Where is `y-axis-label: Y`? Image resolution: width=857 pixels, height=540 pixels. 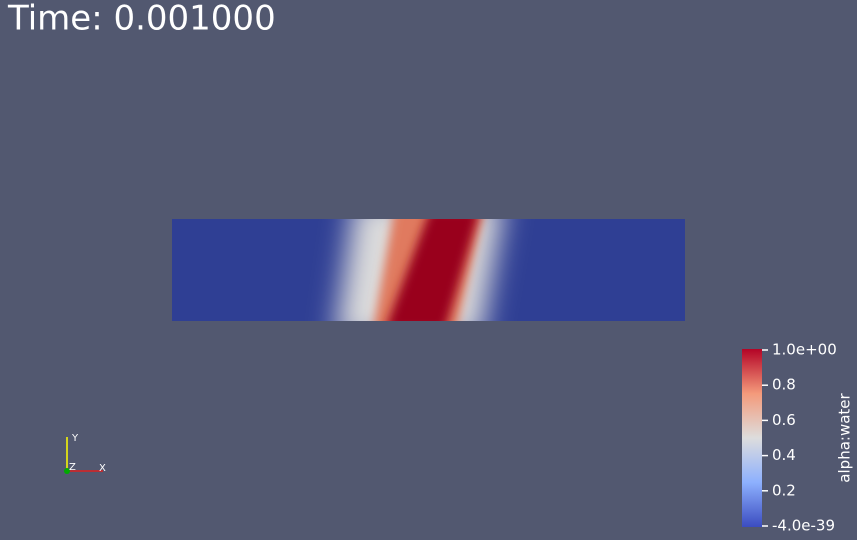 y-axis-label: Y is located at coordinates (75, 438).